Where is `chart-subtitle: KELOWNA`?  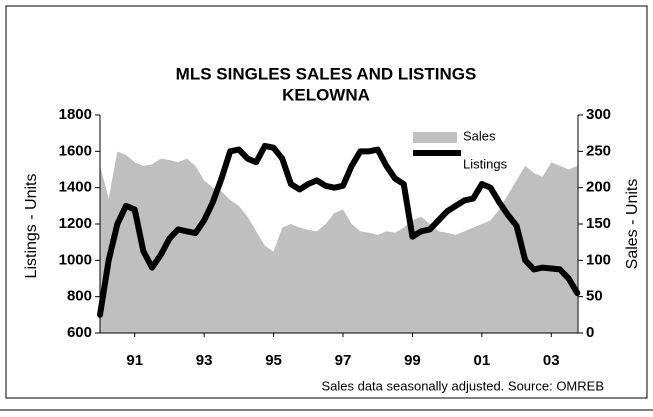
chart-subtitle: KELOWNA is located at coordinates (326, 94).